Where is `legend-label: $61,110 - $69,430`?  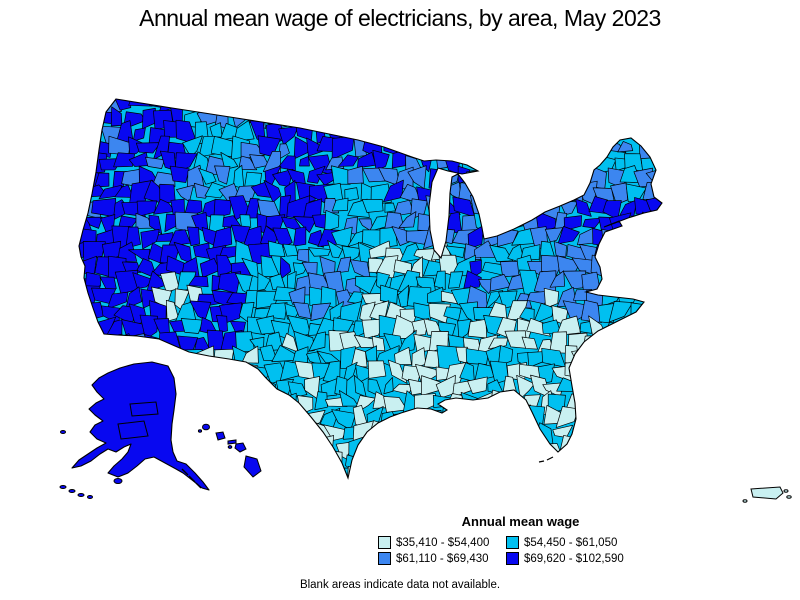 legend-label: $61,110 - $69,430 is located at coordinates (442, 558).